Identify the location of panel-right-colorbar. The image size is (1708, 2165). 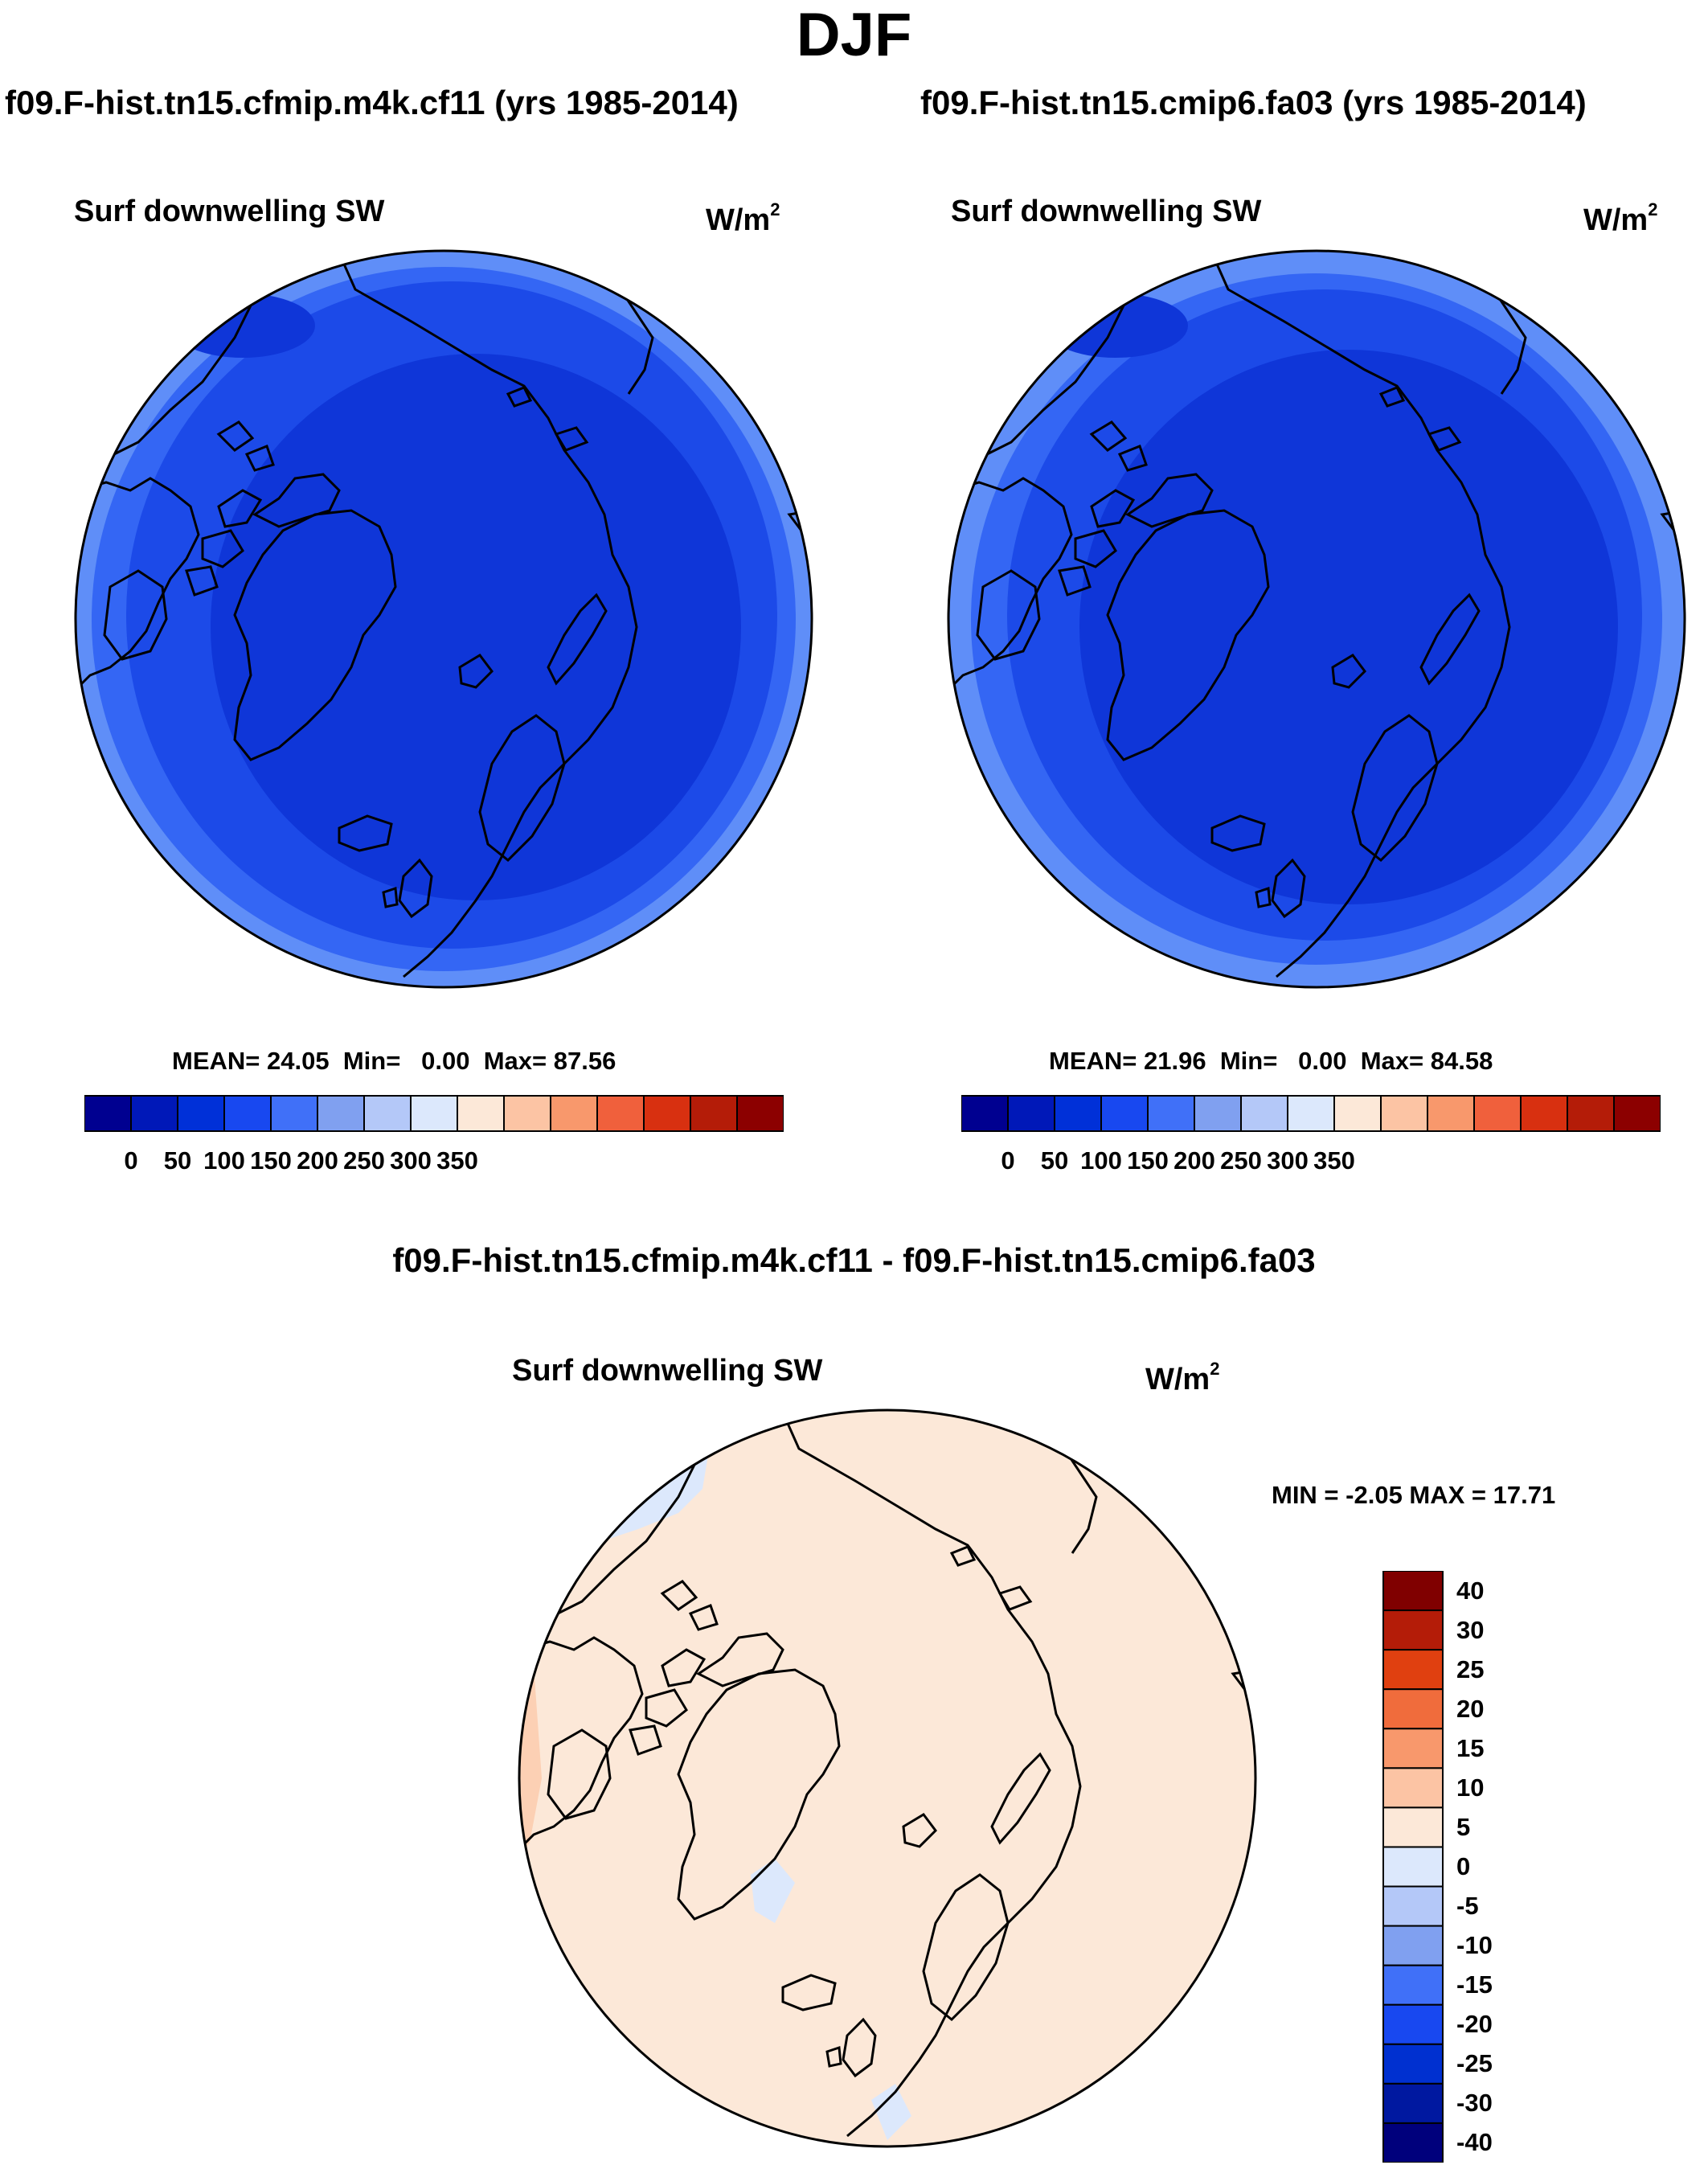
(1311, 1113).